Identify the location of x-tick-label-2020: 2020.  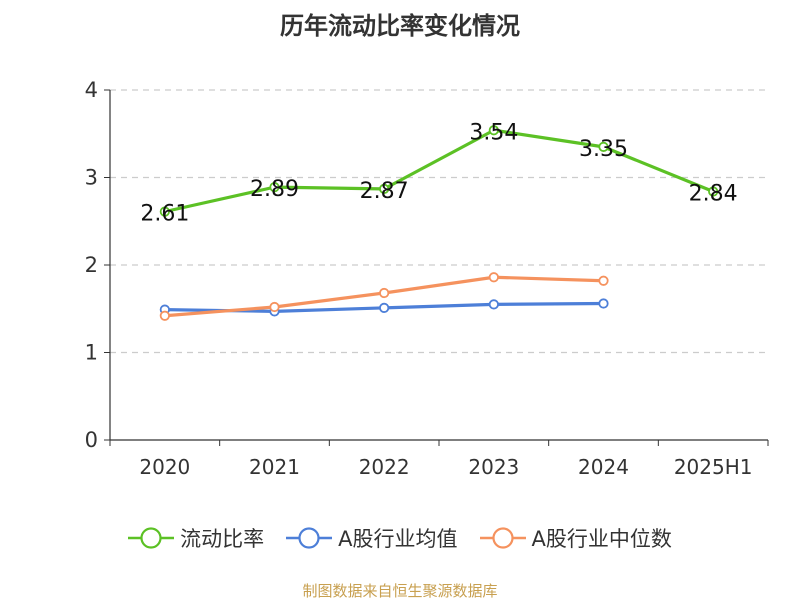
(164, 467).